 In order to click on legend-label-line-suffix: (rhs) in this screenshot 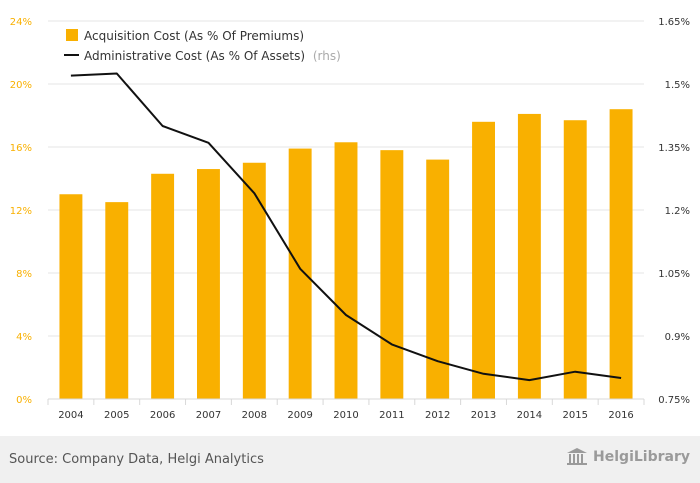, I will do `click(327, 56)`.